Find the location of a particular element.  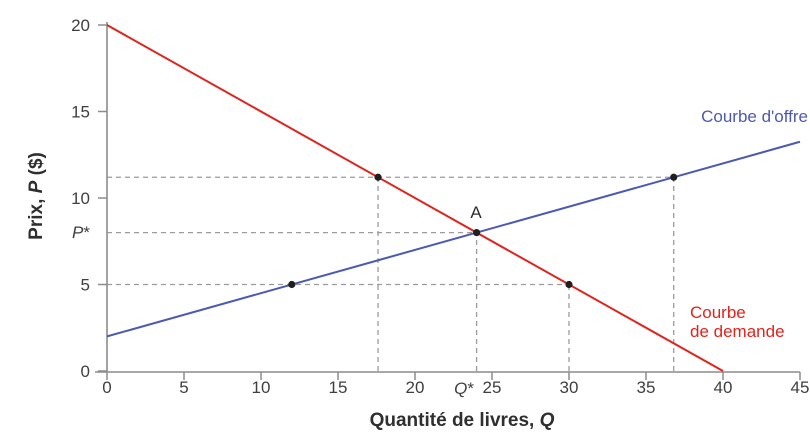

y-tick-label: 5 is located at coordinates (85, 285).